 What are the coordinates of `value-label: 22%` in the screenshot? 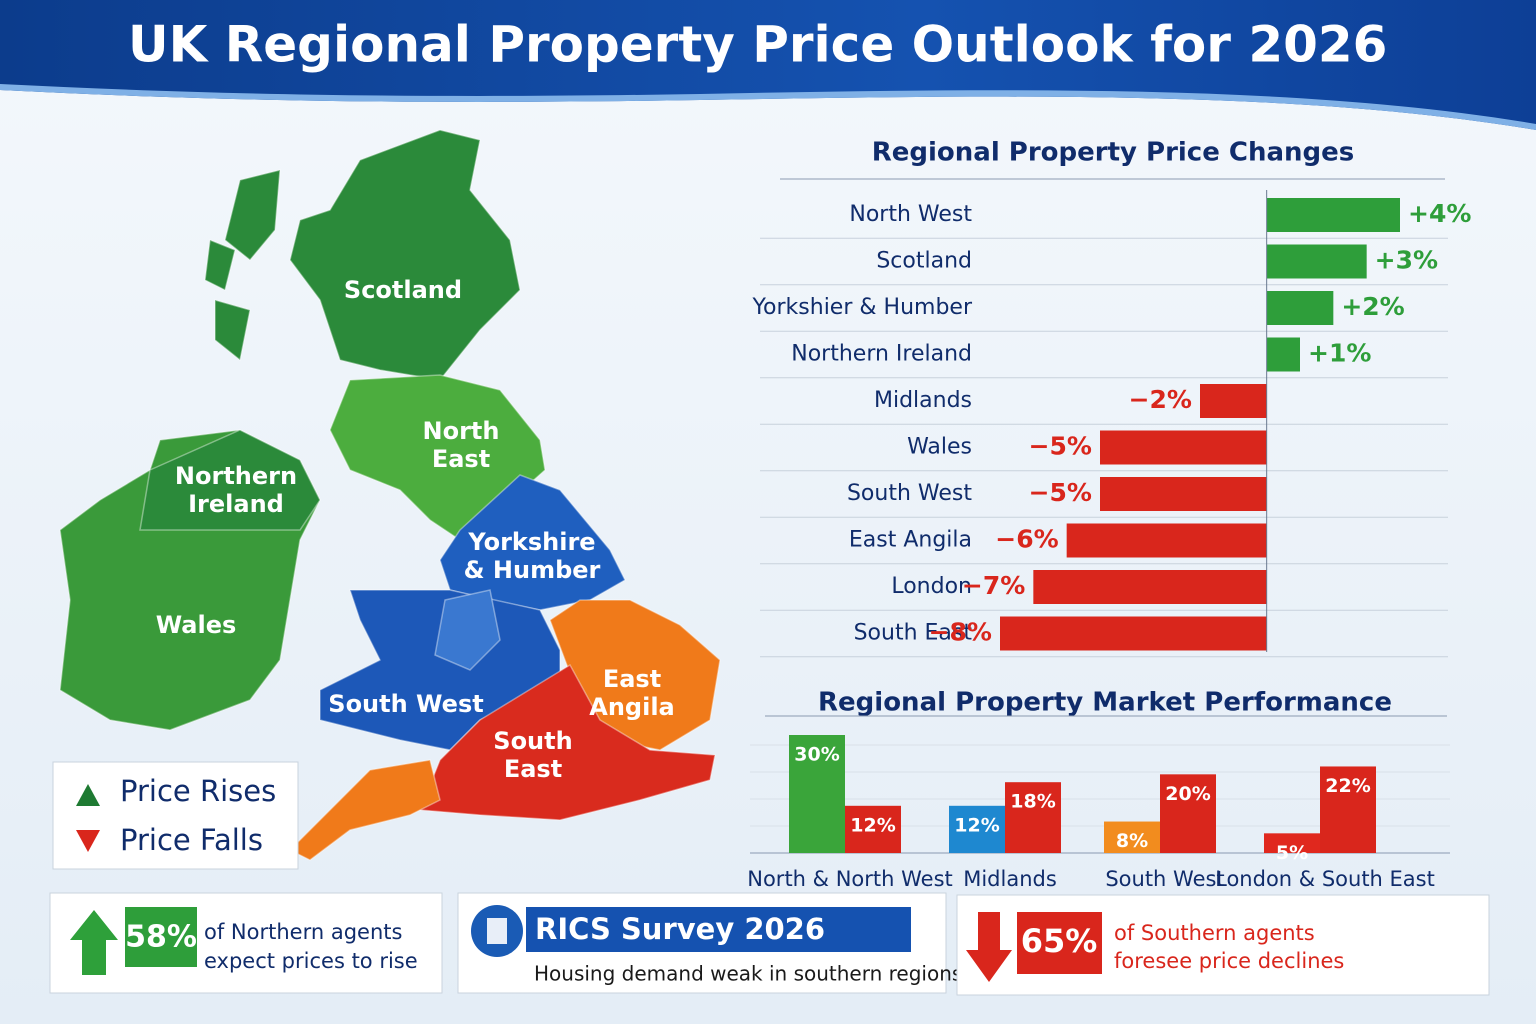 It's located at (1347, 786).